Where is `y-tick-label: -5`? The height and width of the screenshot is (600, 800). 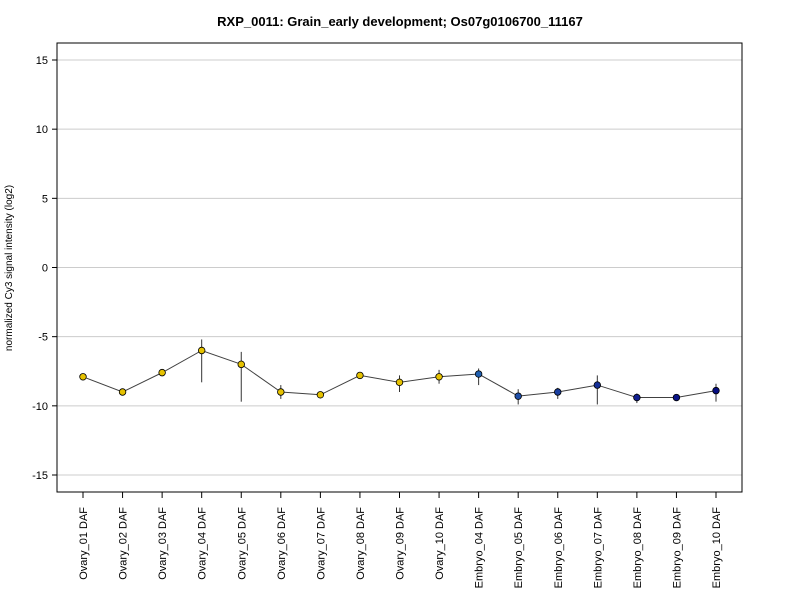 y-tick-label: -5 is located at coordinates (43, 338).